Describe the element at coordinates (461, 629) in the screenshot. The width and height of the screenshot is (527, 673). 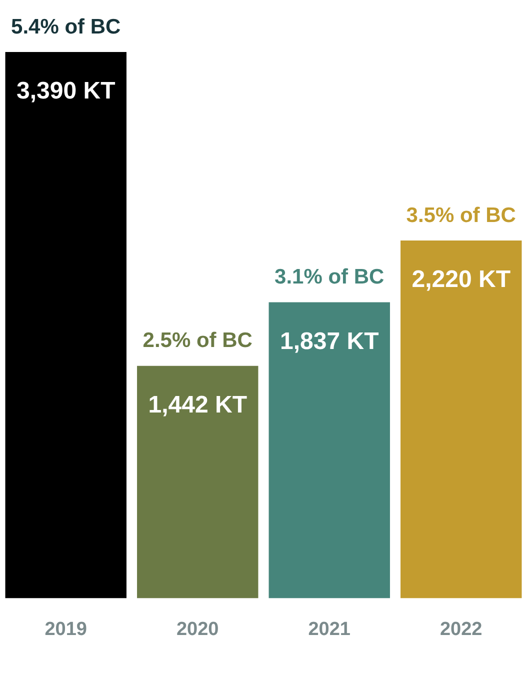
I see `x-tick-label: 2022` at that location.